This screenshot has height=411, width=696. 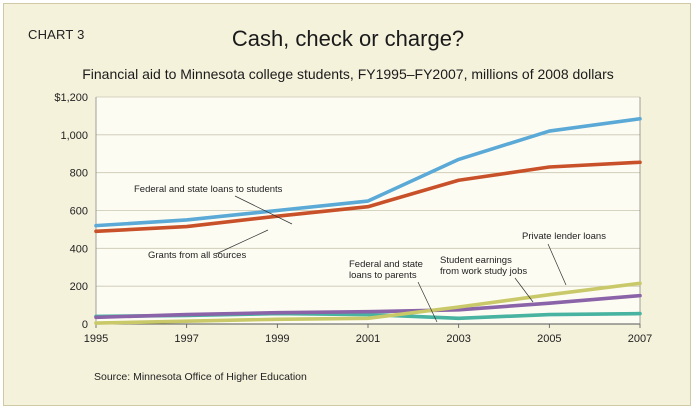 I want to click on y-tick-label: 200, so click(x=79, y=287).